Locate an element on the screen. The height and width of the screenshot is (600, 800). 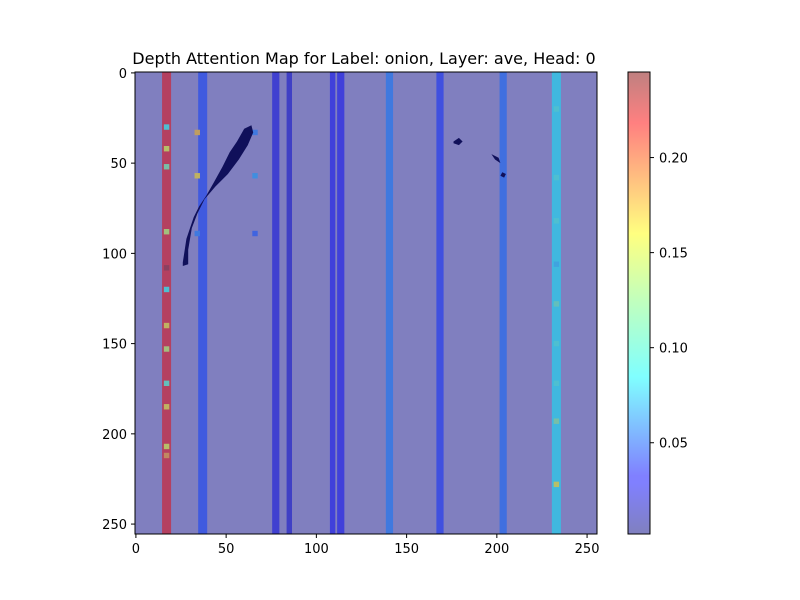
x-tick-label: 100 is located at coordinates (316, 549).